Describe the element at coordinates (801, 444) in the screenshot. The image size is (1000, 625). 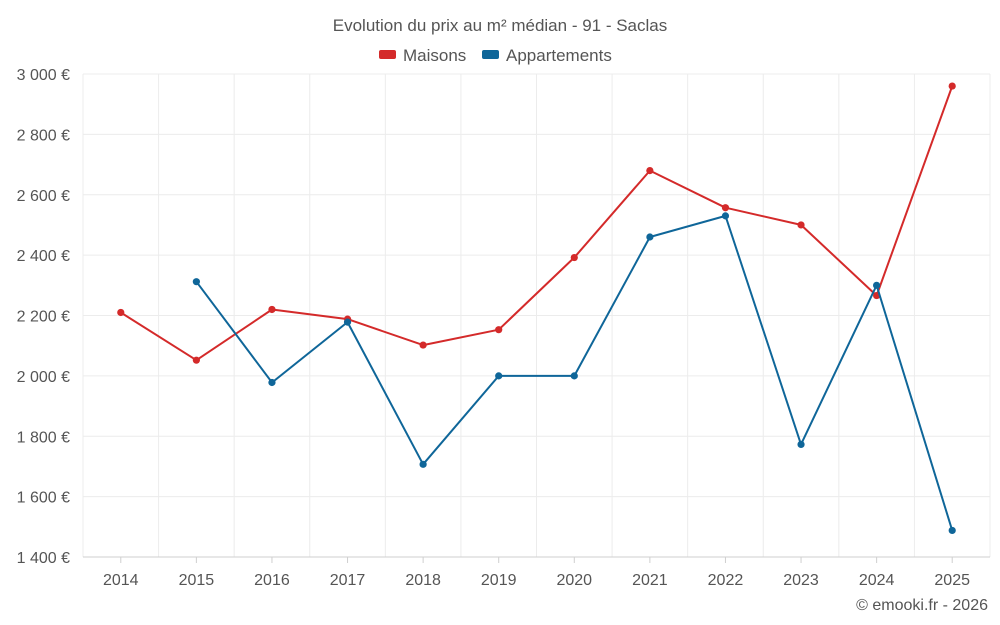
I see `data-point-appartements-2023` at that location.